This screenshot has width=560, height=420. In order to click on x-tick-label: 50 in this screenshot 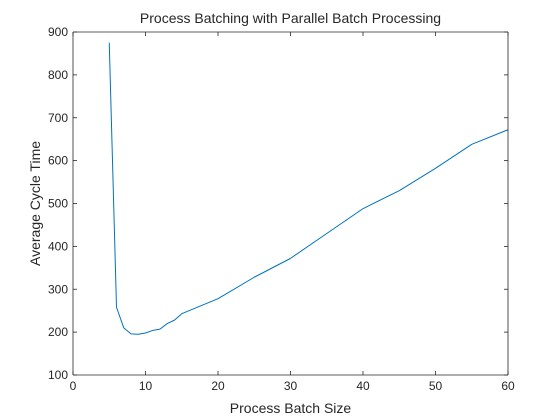, I will do `click(436, 386)`.